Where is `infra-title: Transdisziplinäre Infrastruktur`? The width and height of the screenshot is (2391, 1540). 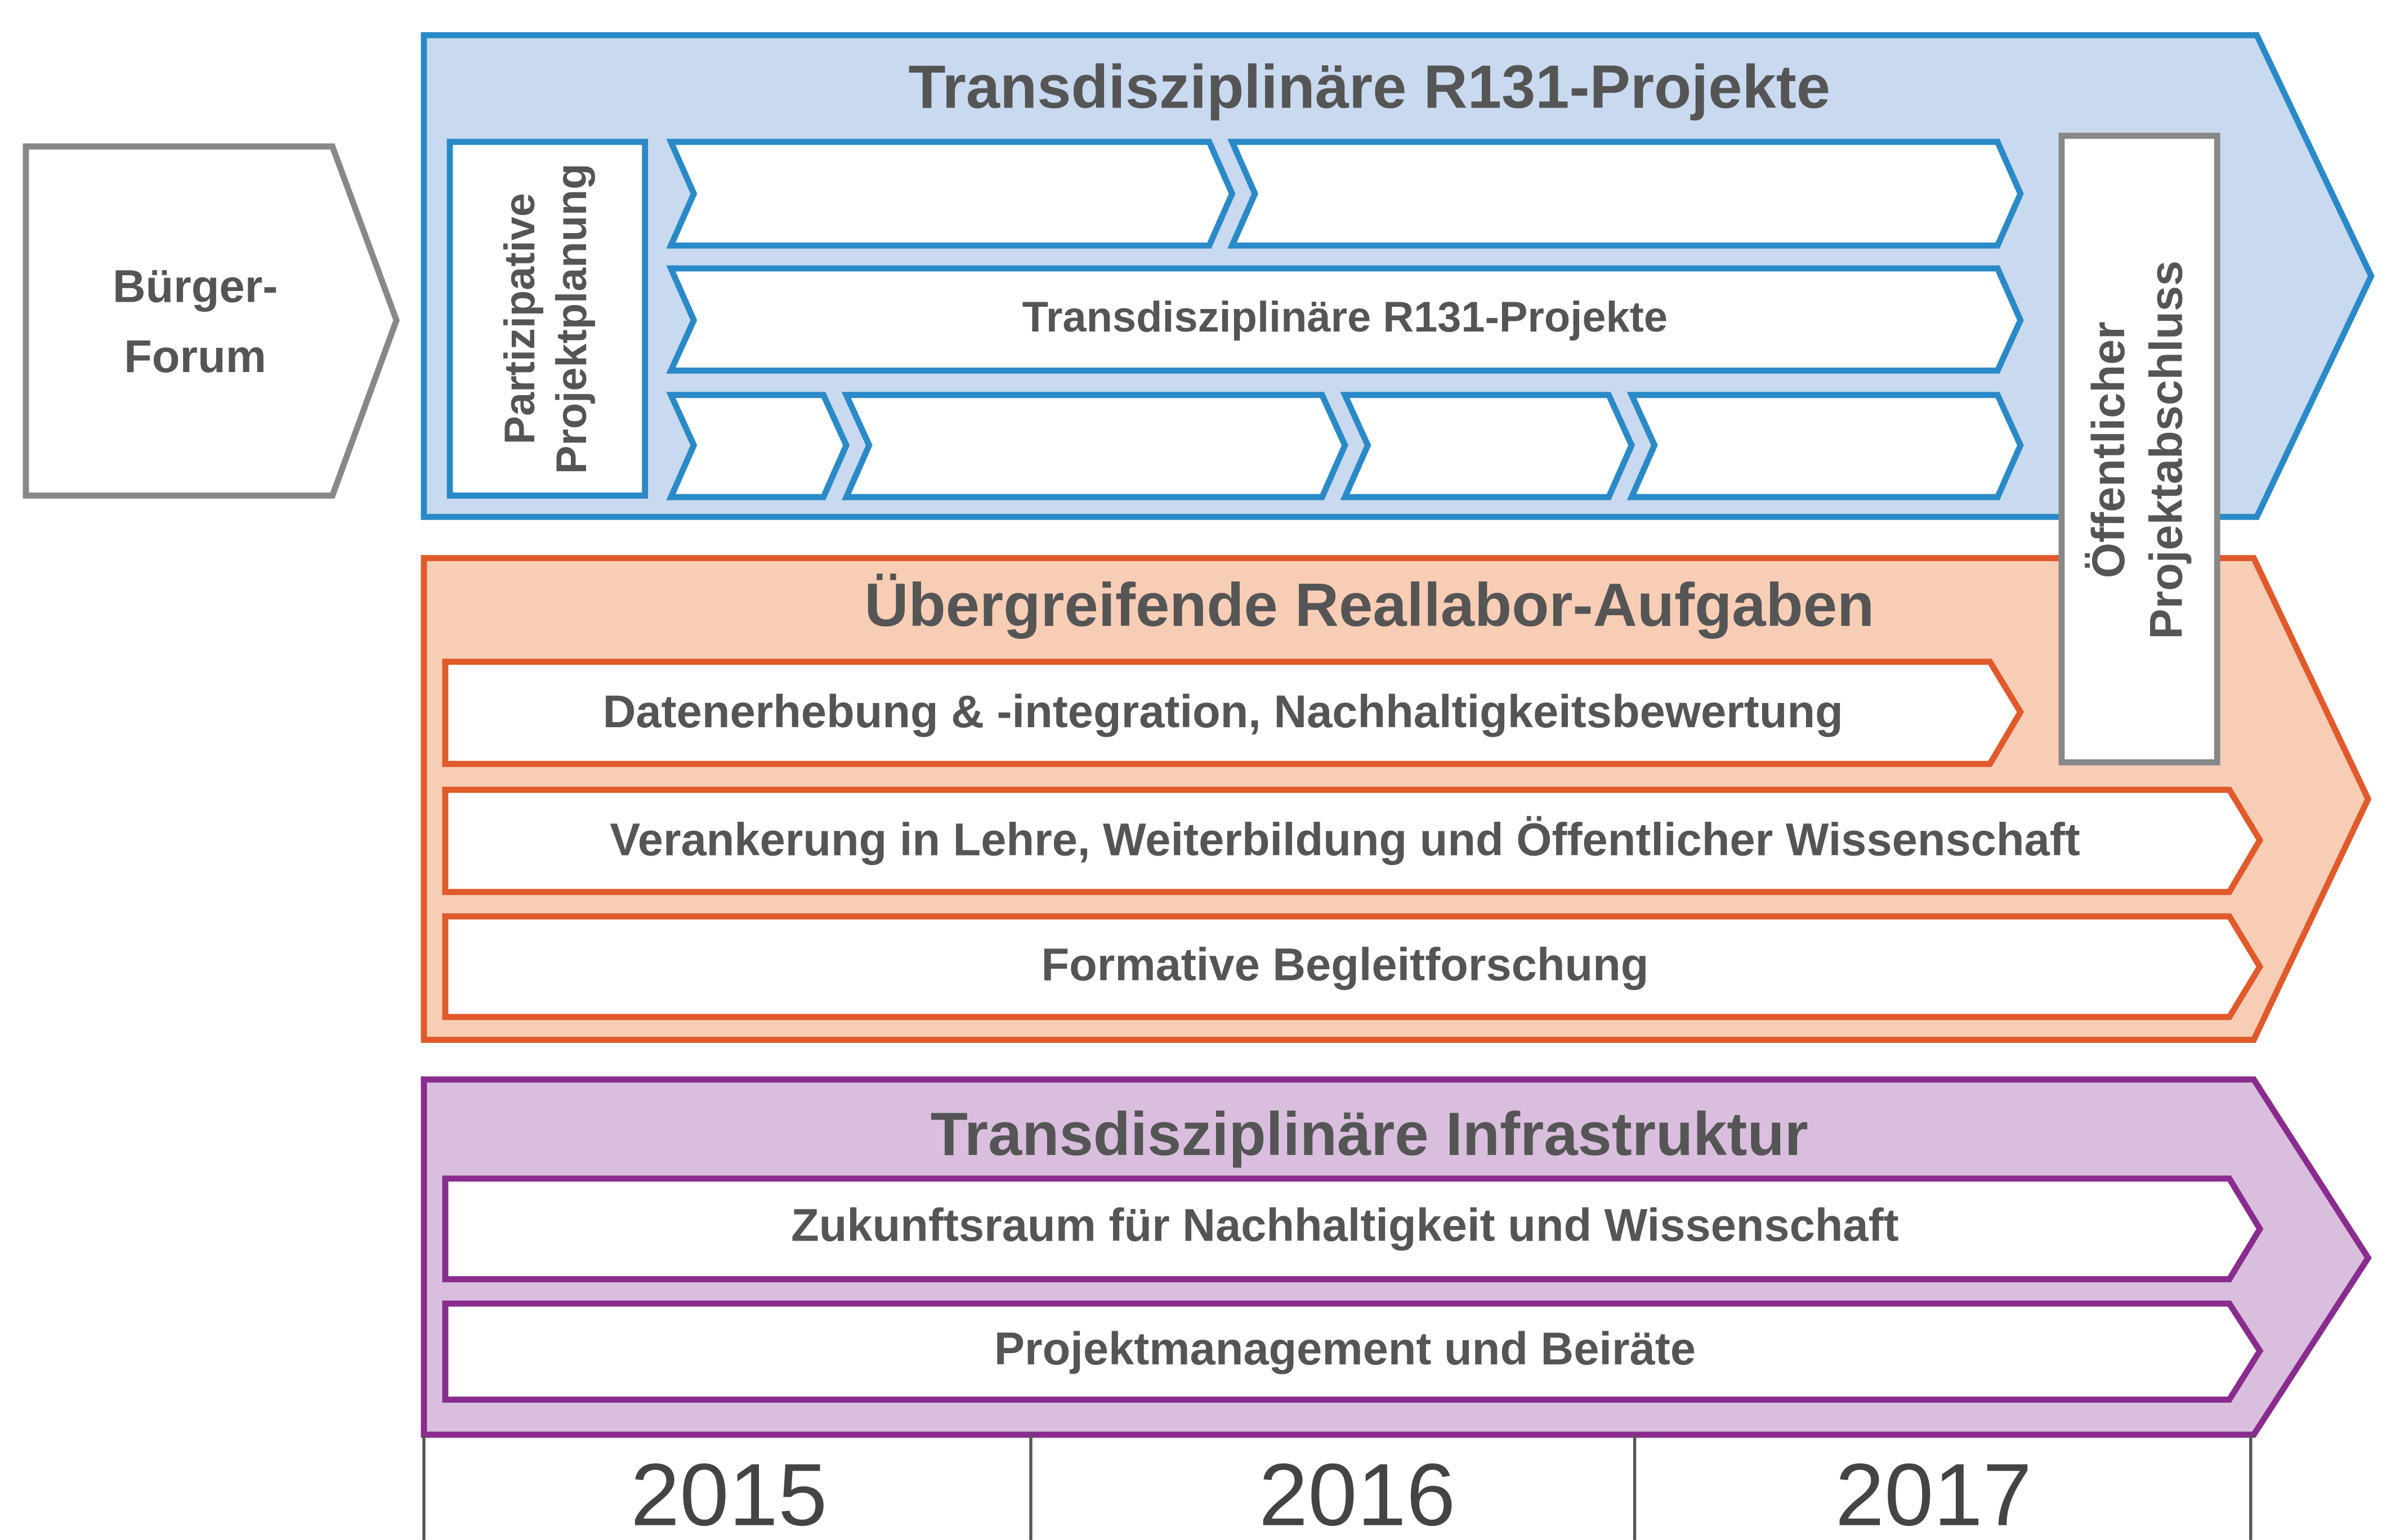 infra-title: Transdisziplinäre Infrastruktur is located at coordinates (1370, 1134).